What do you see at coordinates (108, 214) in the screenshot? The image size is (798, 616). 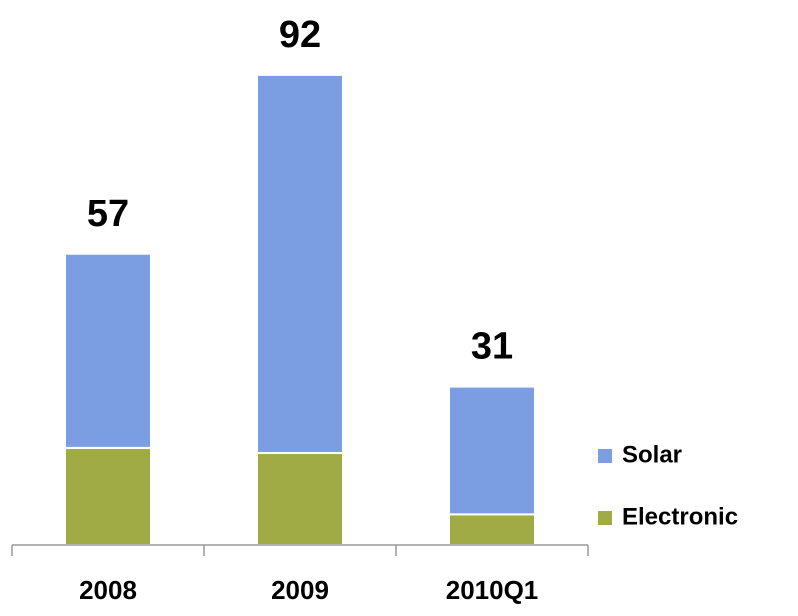 I see `total-label: 57` at bounding box center [108, 214].